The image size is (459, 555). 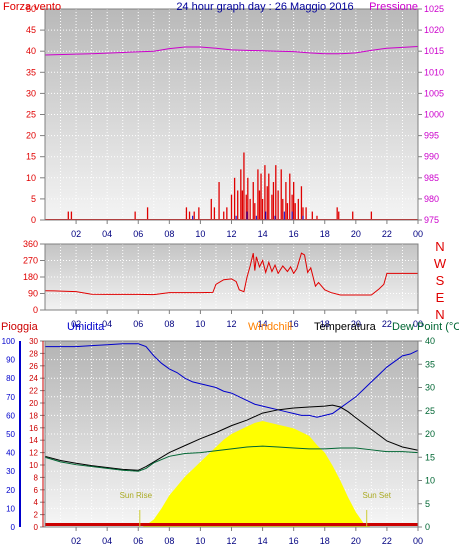 I want to click on humidity-y-tick-label: 60, so click(x=10, y=415).